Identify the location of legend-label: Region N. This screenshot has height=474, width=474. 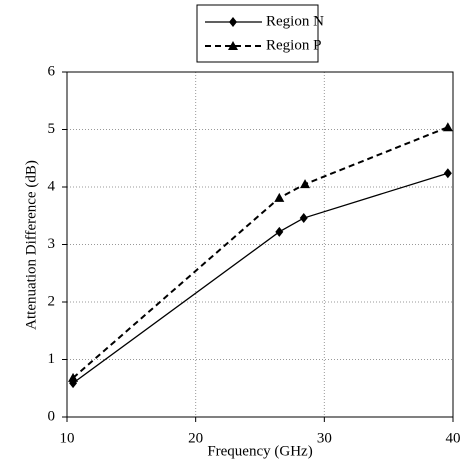
(295, 21).